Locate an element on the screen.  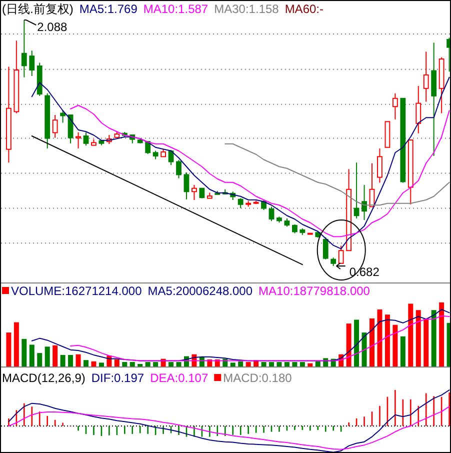
legend-label: MACD:0.180 is located at coordinates (257, 378).